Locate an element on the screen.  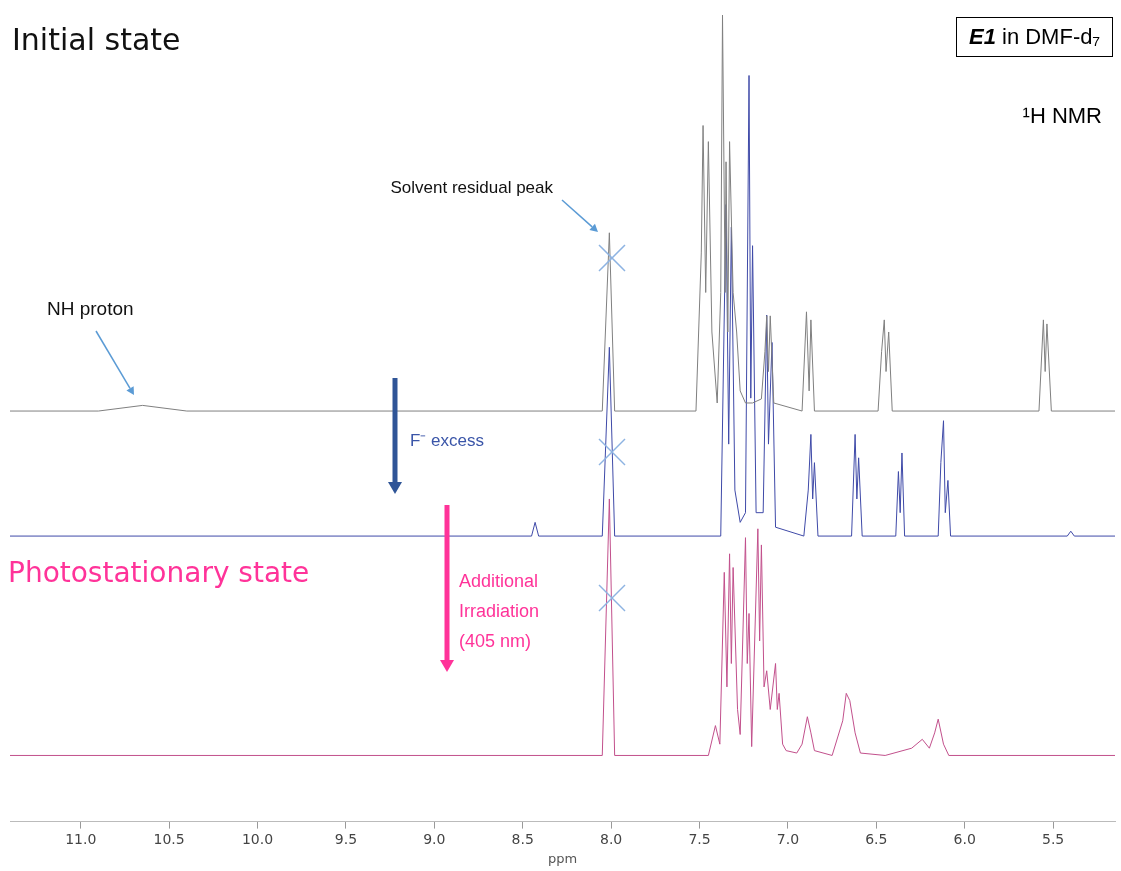
x-tick-label: 10.5 is located at coordinates (169, 838).